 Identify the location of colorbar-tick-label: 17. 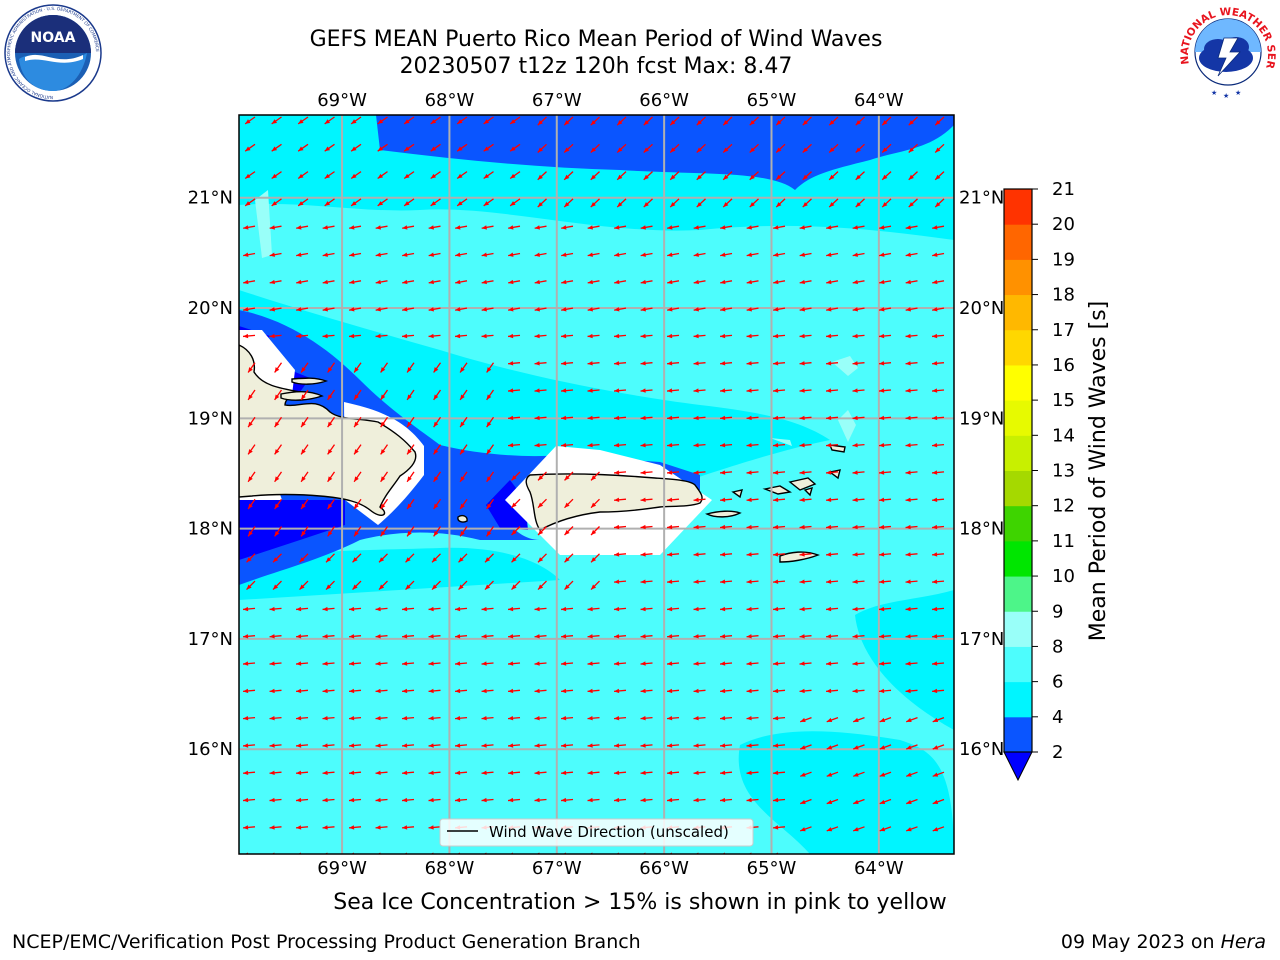
(1063, 330).